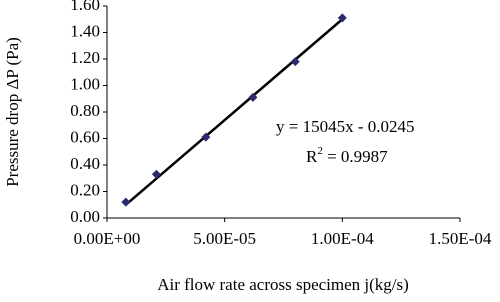 This screenshot has width=500, height=302. Describe the element at coordinates (12, 112) in the screenshot. I see `y-axis-title: Pressure drop ΔP (Pa)` at that location.